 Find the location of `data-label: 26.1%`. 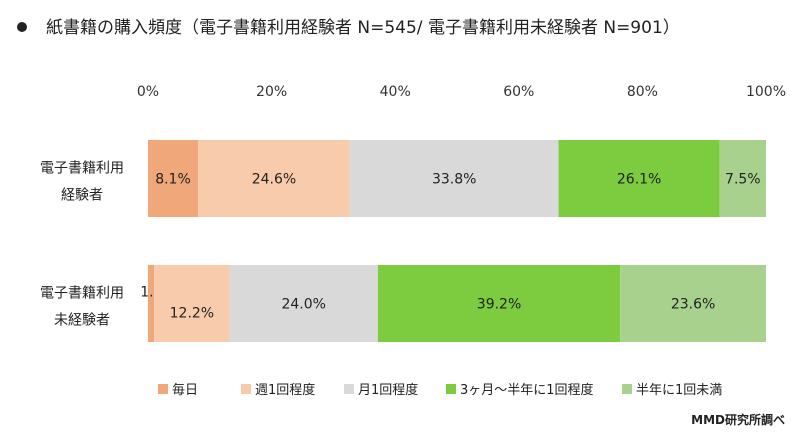

data-label: 26.1% is located at coordinates (639, 180).